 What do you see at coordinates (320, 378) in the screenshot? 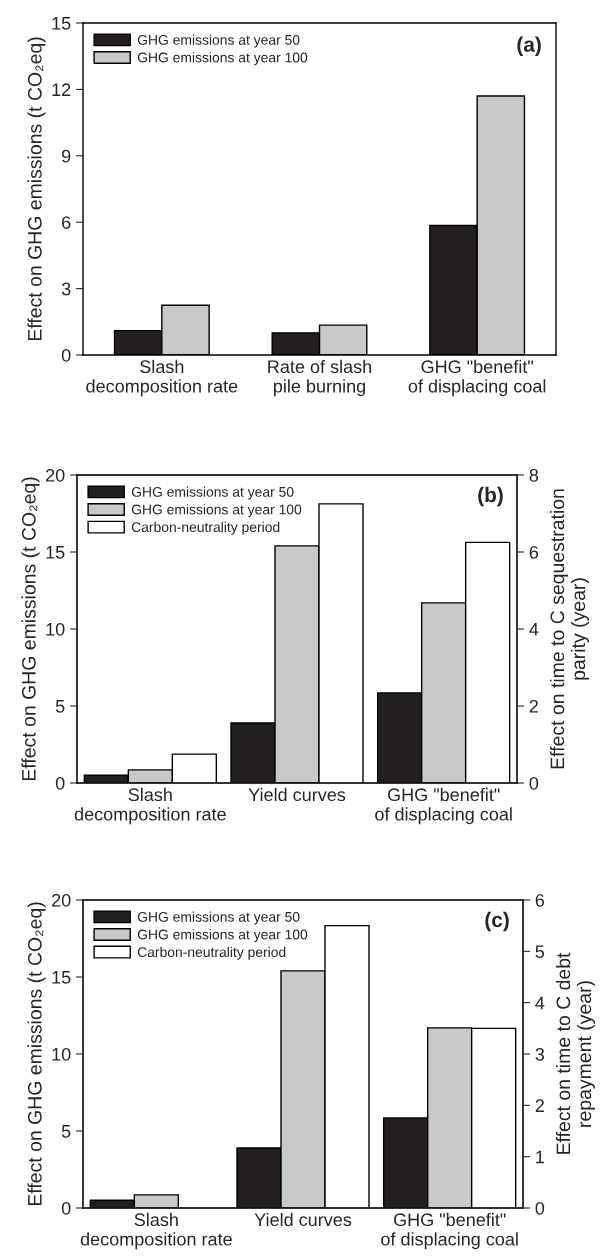
I see `x-tick-label: Rate of slash pile burning` at bounding box center [320, 378].